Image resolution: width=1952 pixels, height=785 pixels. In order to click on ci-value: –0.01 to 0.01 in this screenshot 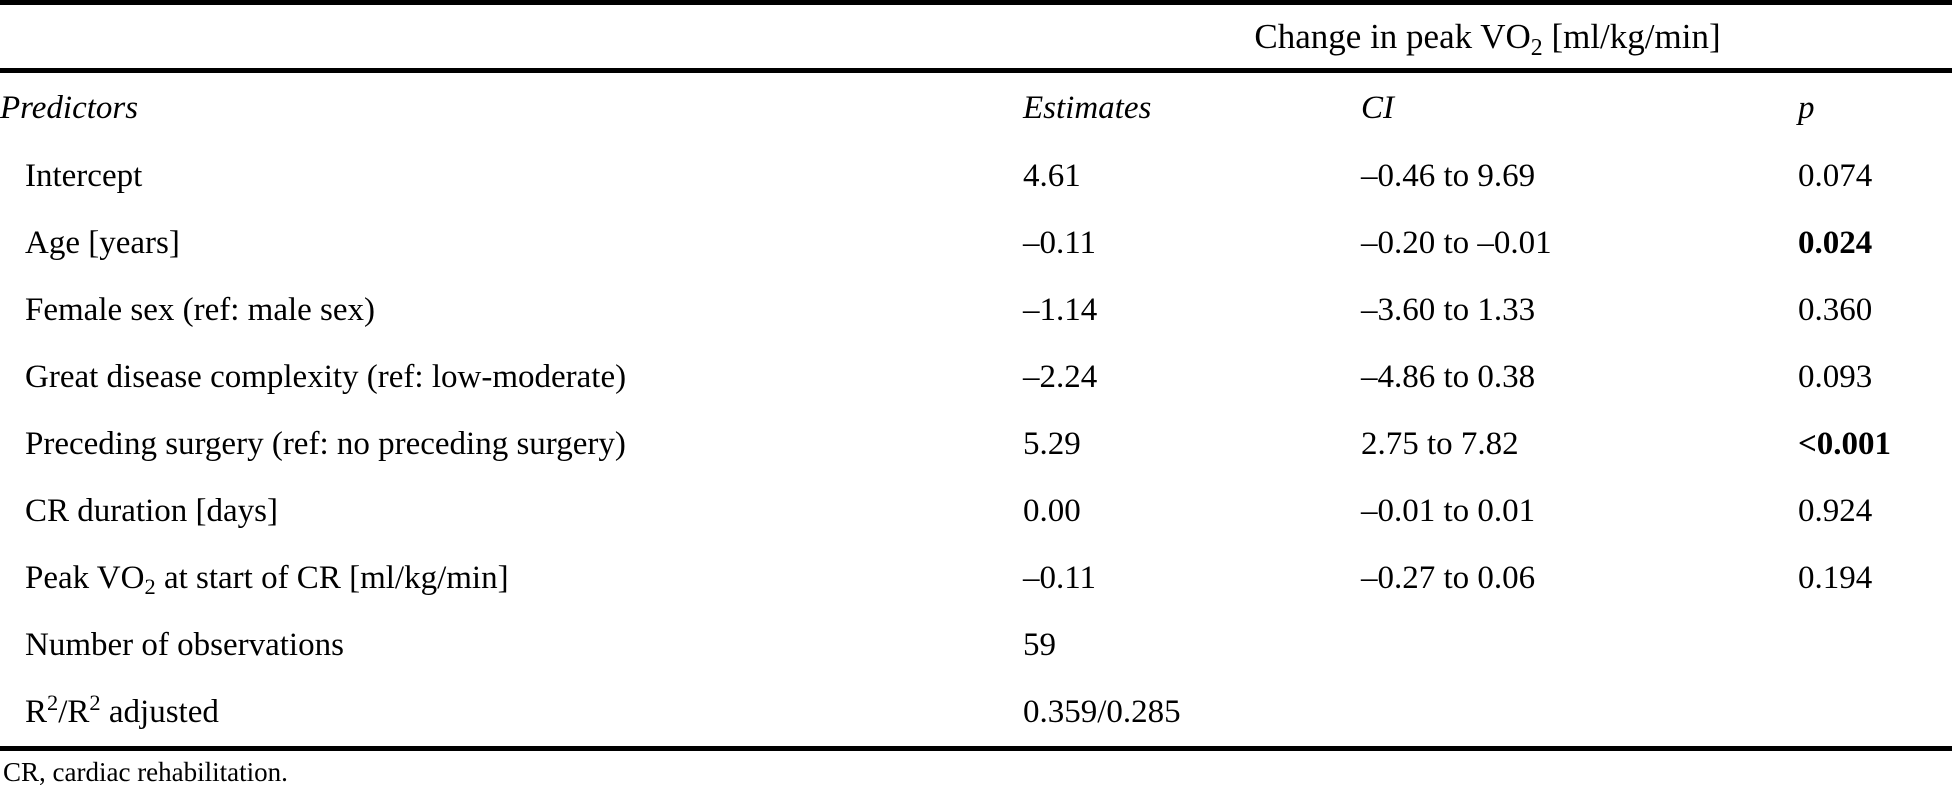, I will do `click(1448, 511)`.